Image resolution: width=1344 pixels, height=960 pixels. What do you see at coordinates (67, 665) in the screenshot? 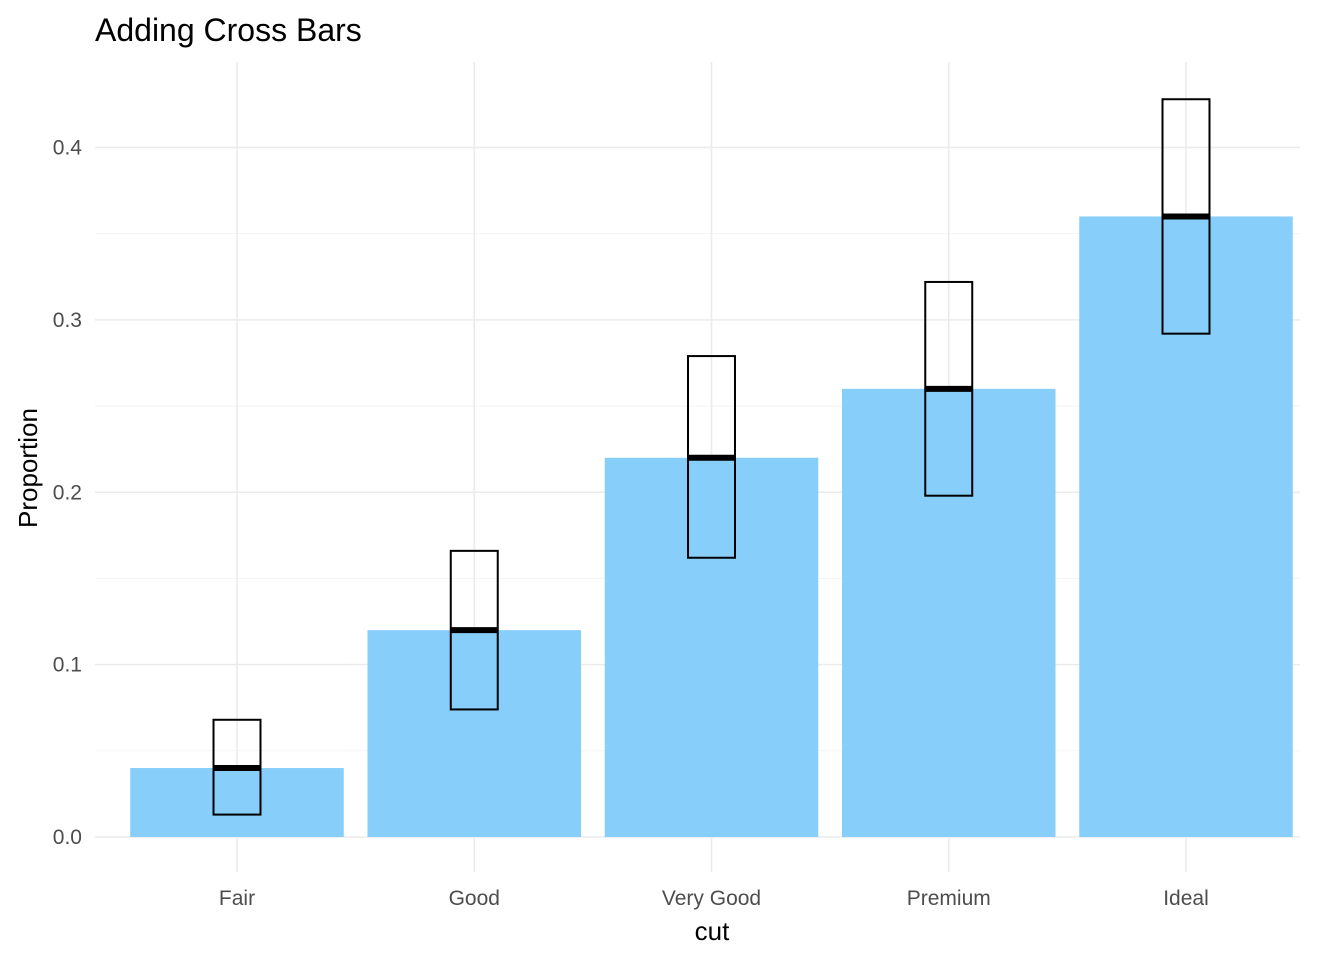
I see `y-tick-label: 0.1` at bounding box center [67, 665].